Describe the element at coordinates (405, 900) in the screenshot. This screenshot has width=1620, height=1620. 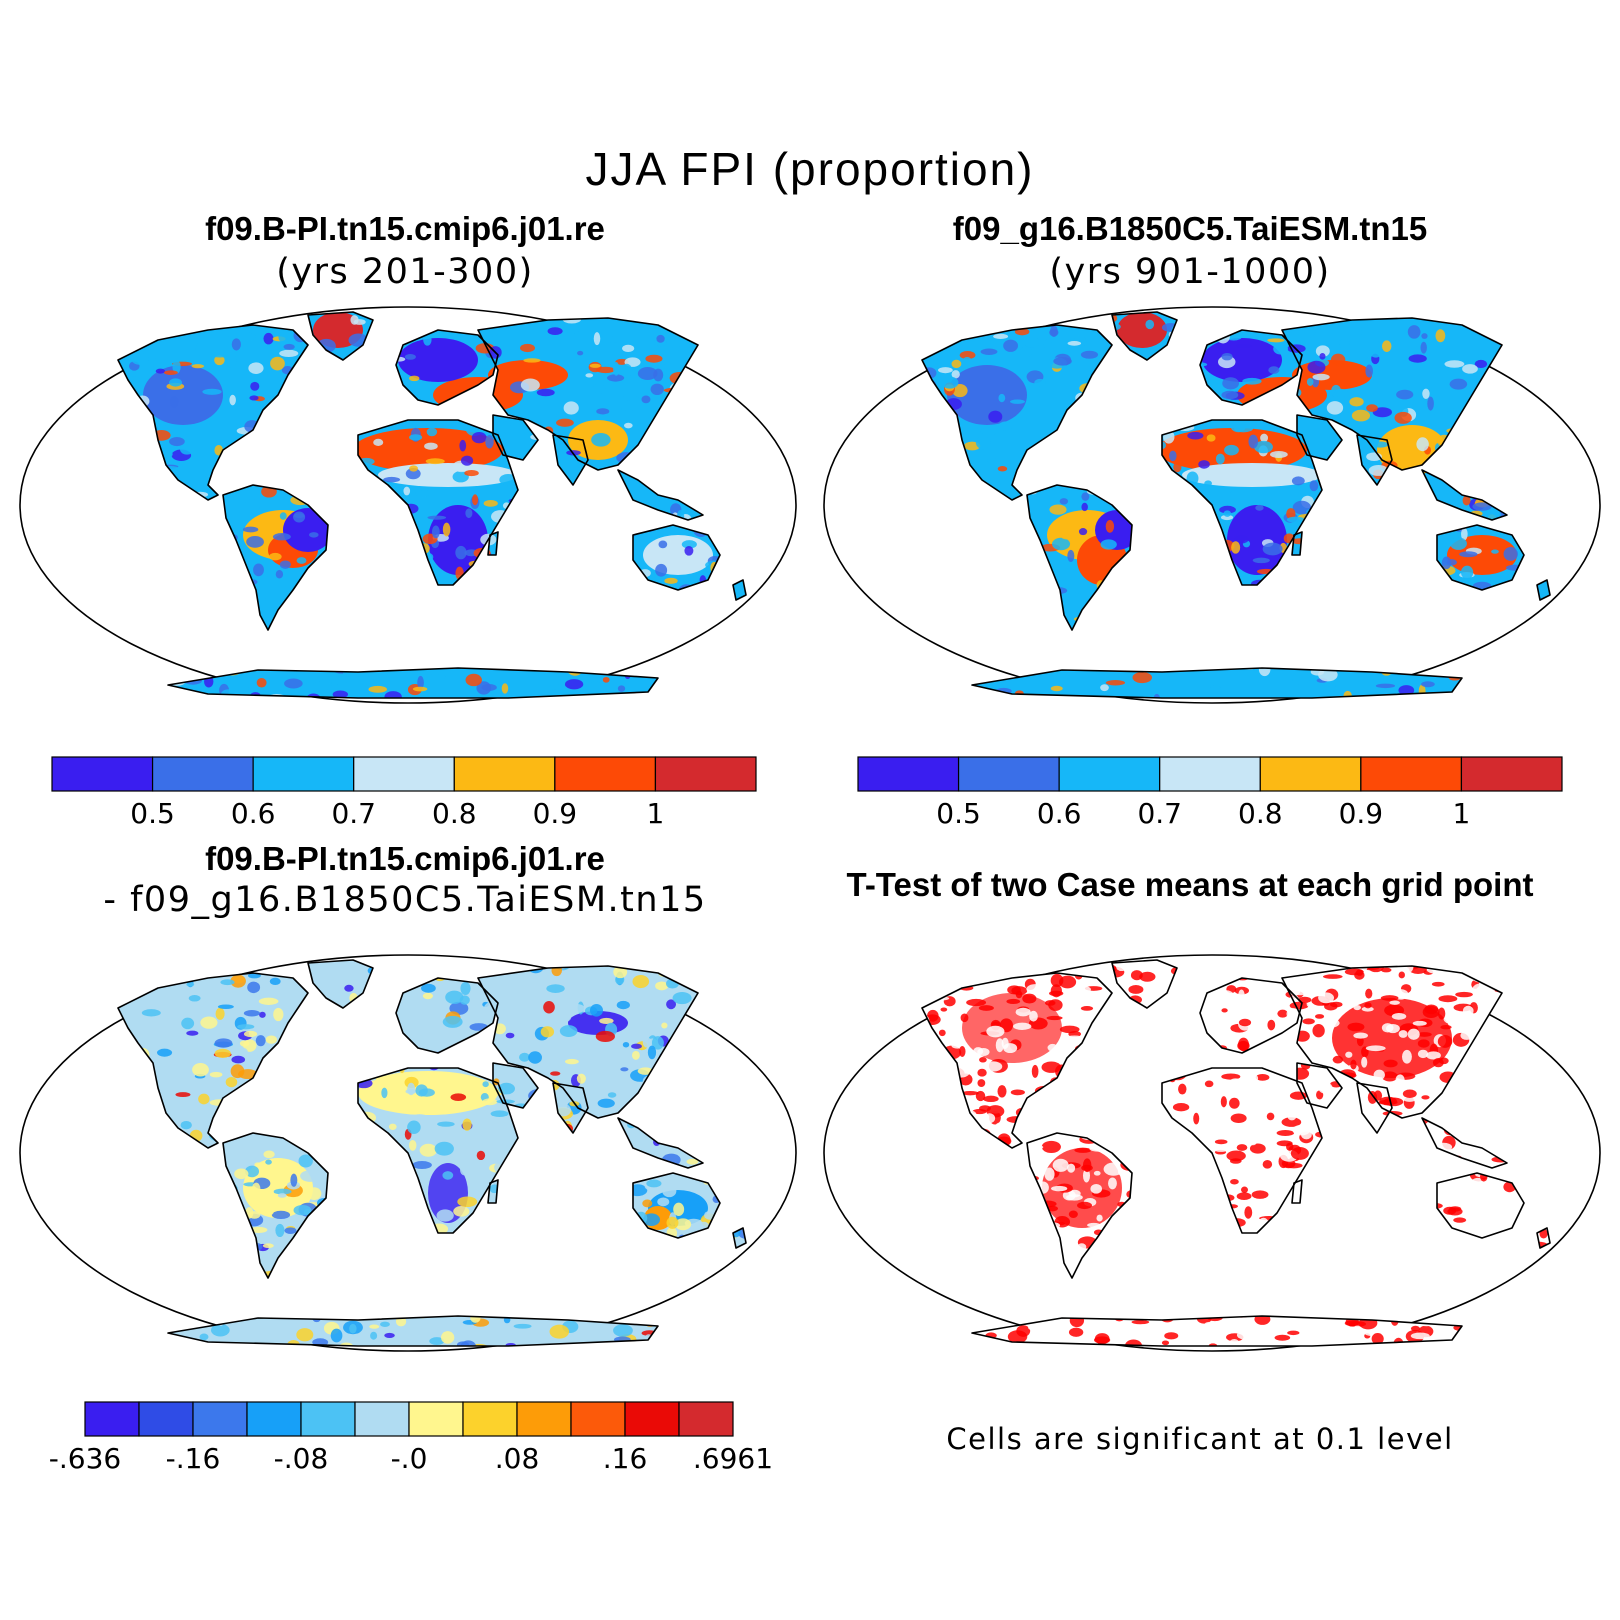
I see `panel-3-subtitle: - f09_g16.B1850C5.TaiESM.tn15` at that location.